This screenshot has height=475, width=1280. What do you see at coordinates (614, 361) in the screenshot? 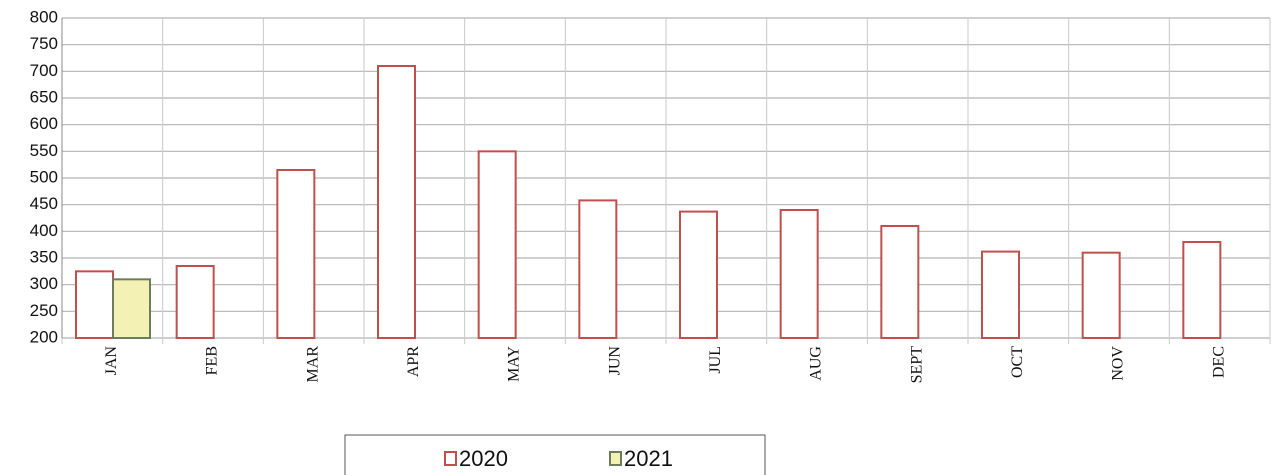
I see `x-tick-label: JUN` at bounding box center [614, 361].